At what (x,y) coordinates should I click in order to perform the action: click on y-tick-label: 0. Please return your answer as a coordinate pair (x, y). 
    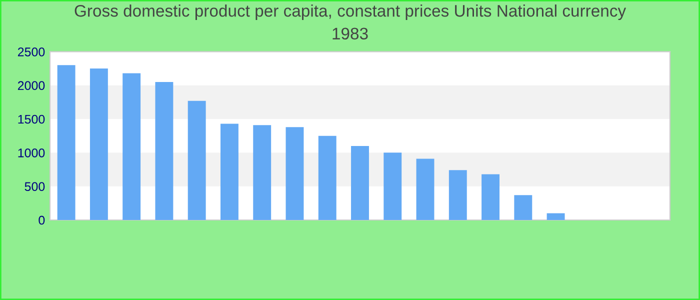
    Looking at the image, I should click on (41, 220).